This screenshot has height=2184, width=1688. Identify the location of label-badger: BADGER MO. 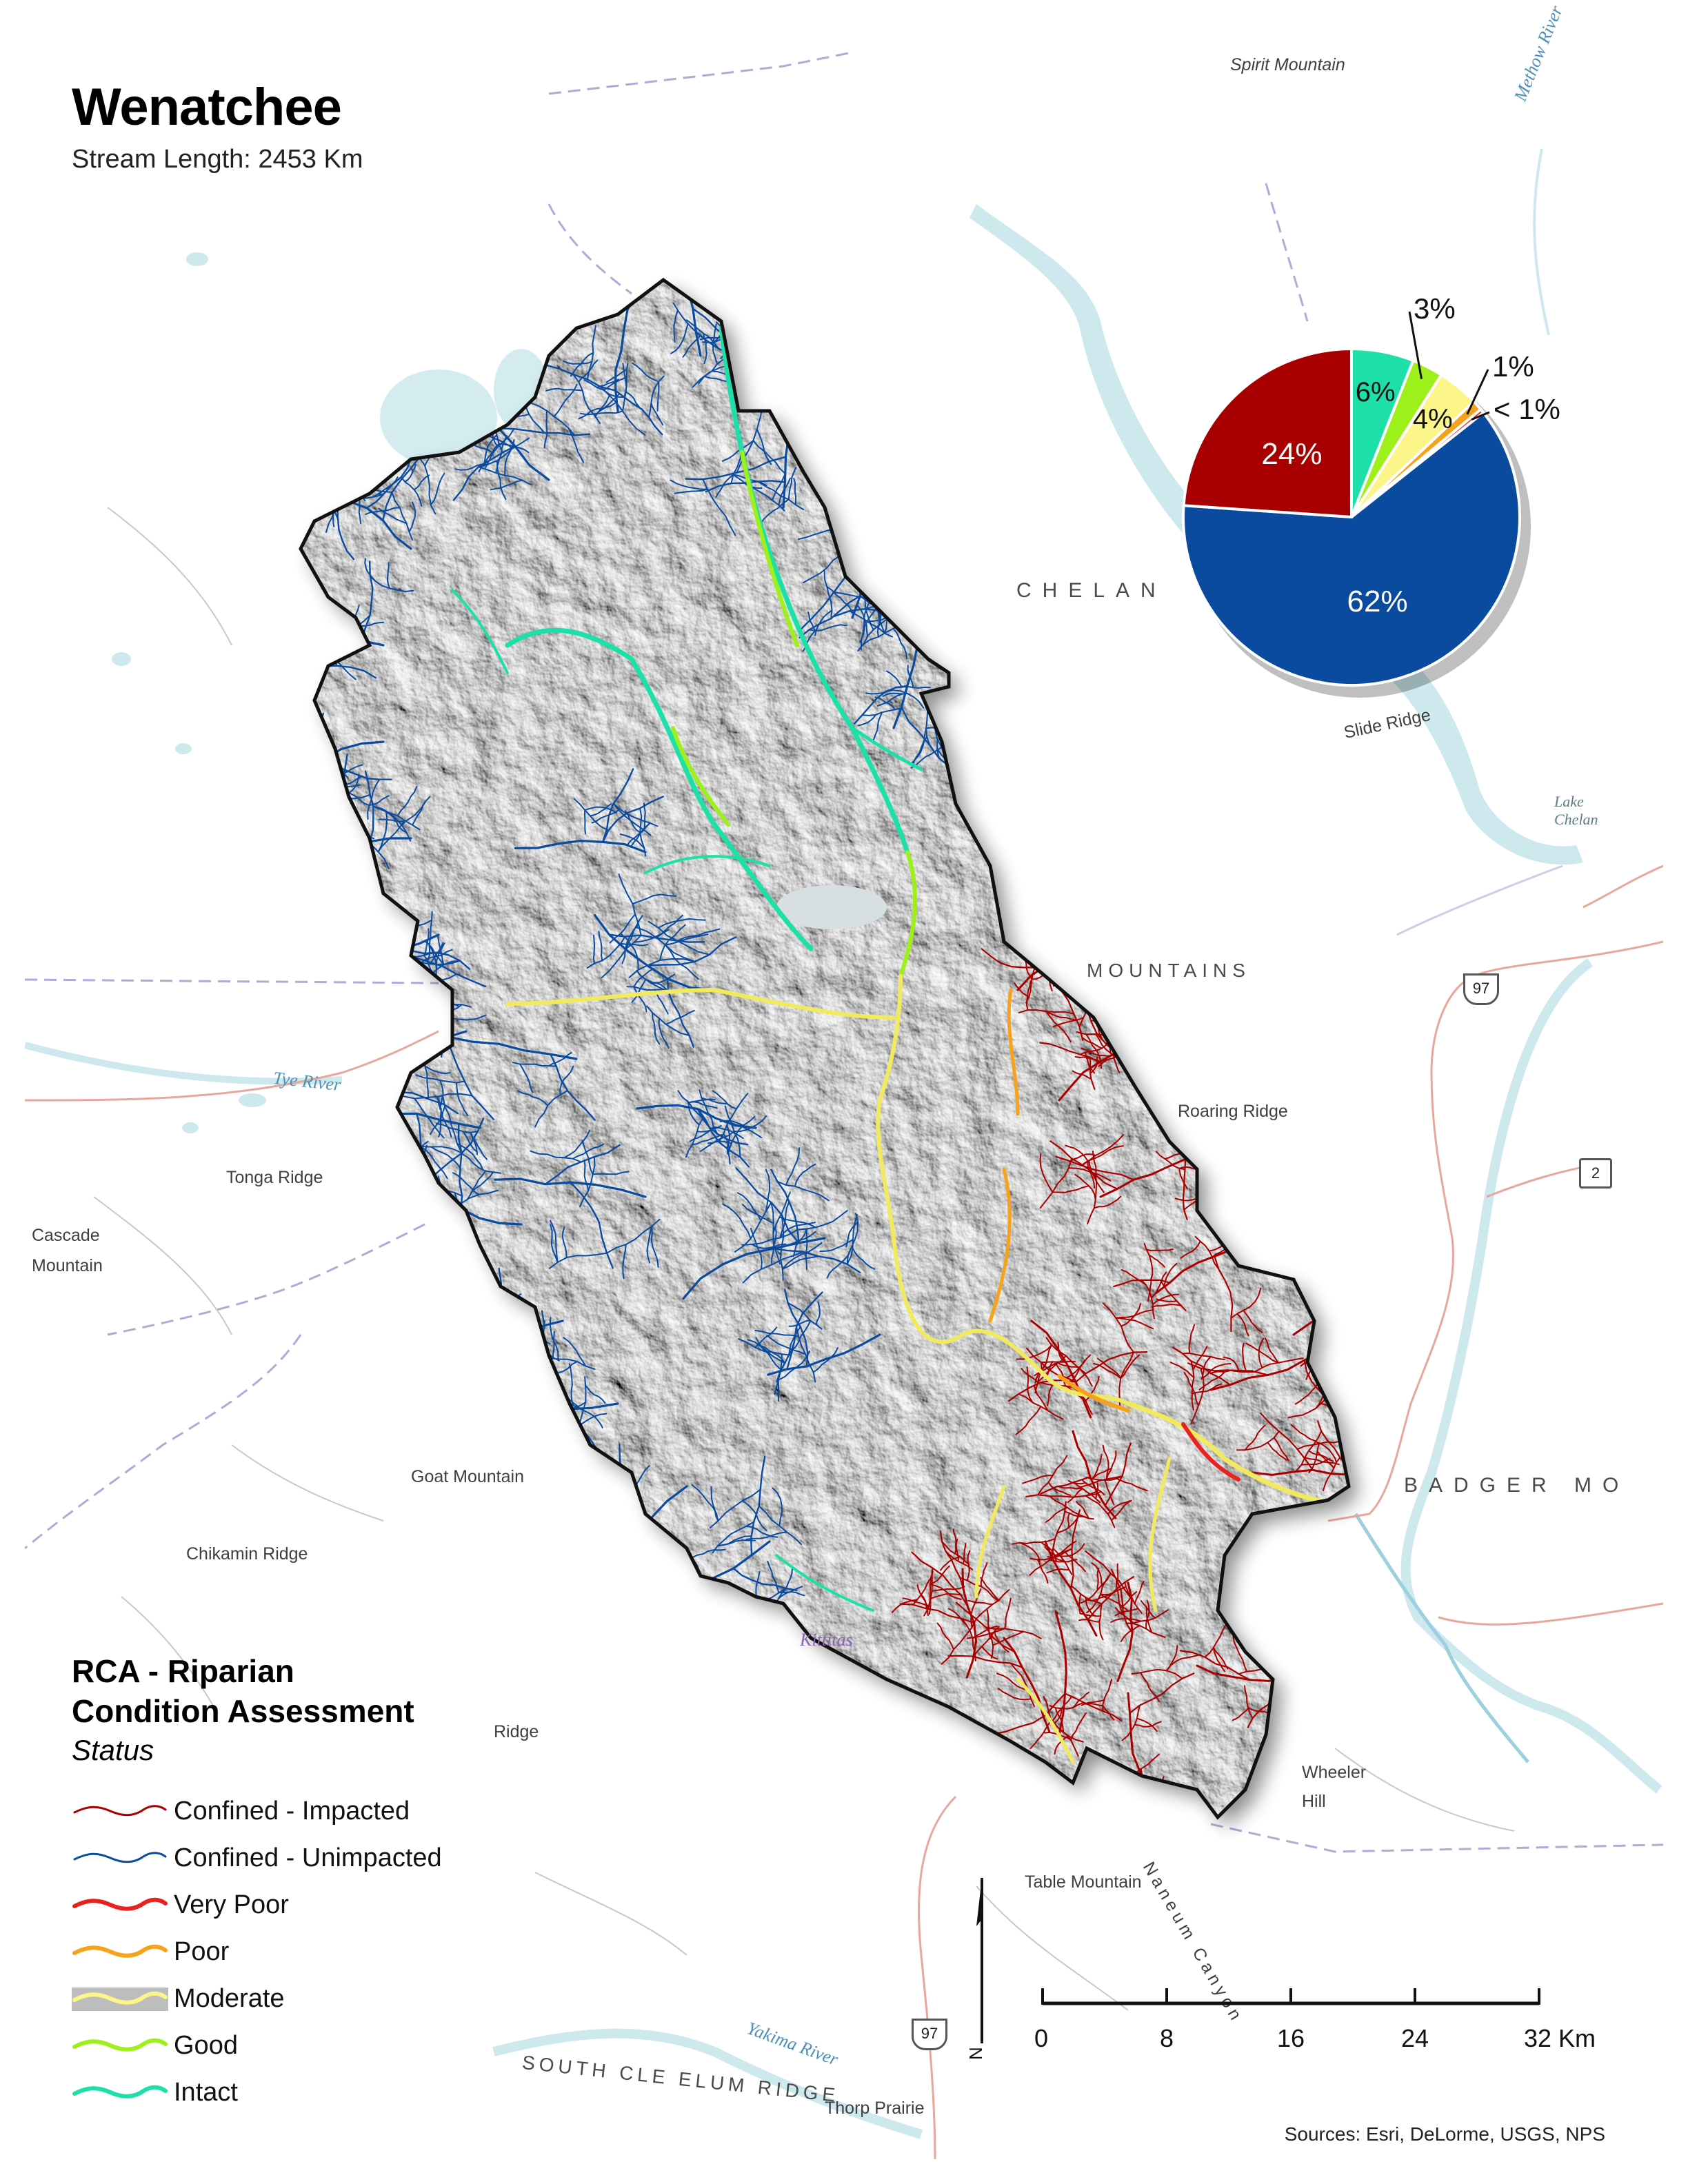
(1517, 1485).